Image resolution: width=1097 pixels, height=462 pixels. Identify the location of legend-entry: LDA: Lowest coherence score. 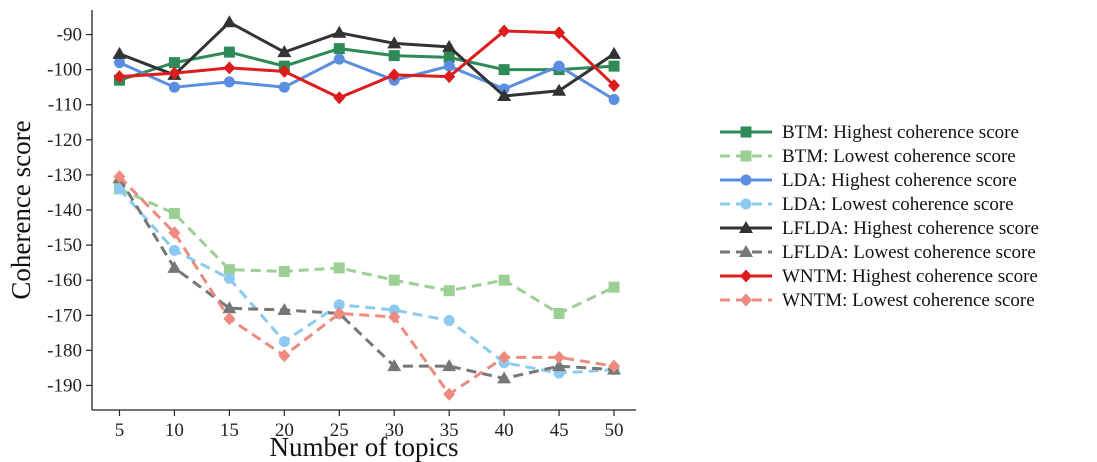
(867, 204).